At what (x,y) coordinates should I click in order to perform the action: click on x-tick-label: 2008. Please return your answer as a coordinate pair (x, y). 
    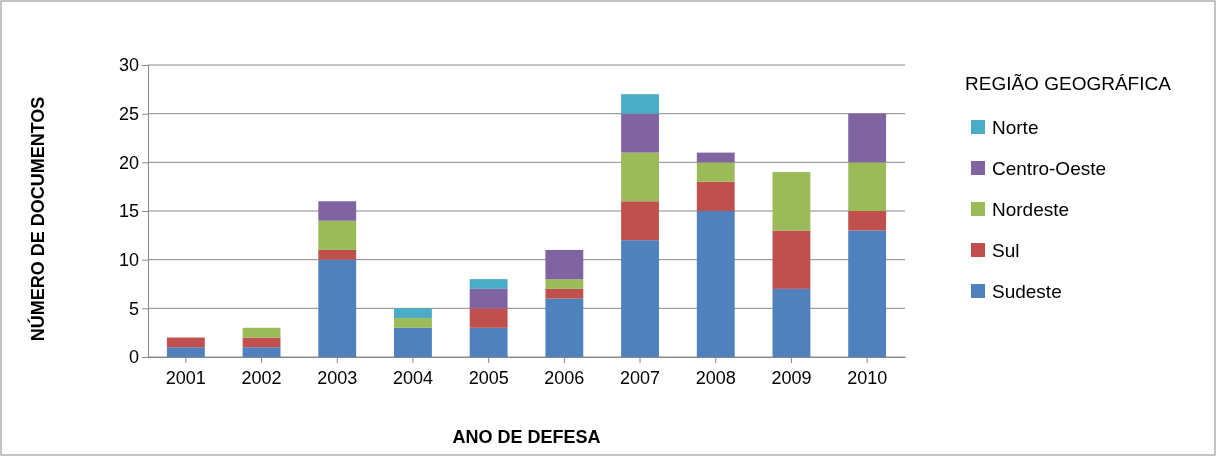
    Looking at the image, I should click on (715, 378).